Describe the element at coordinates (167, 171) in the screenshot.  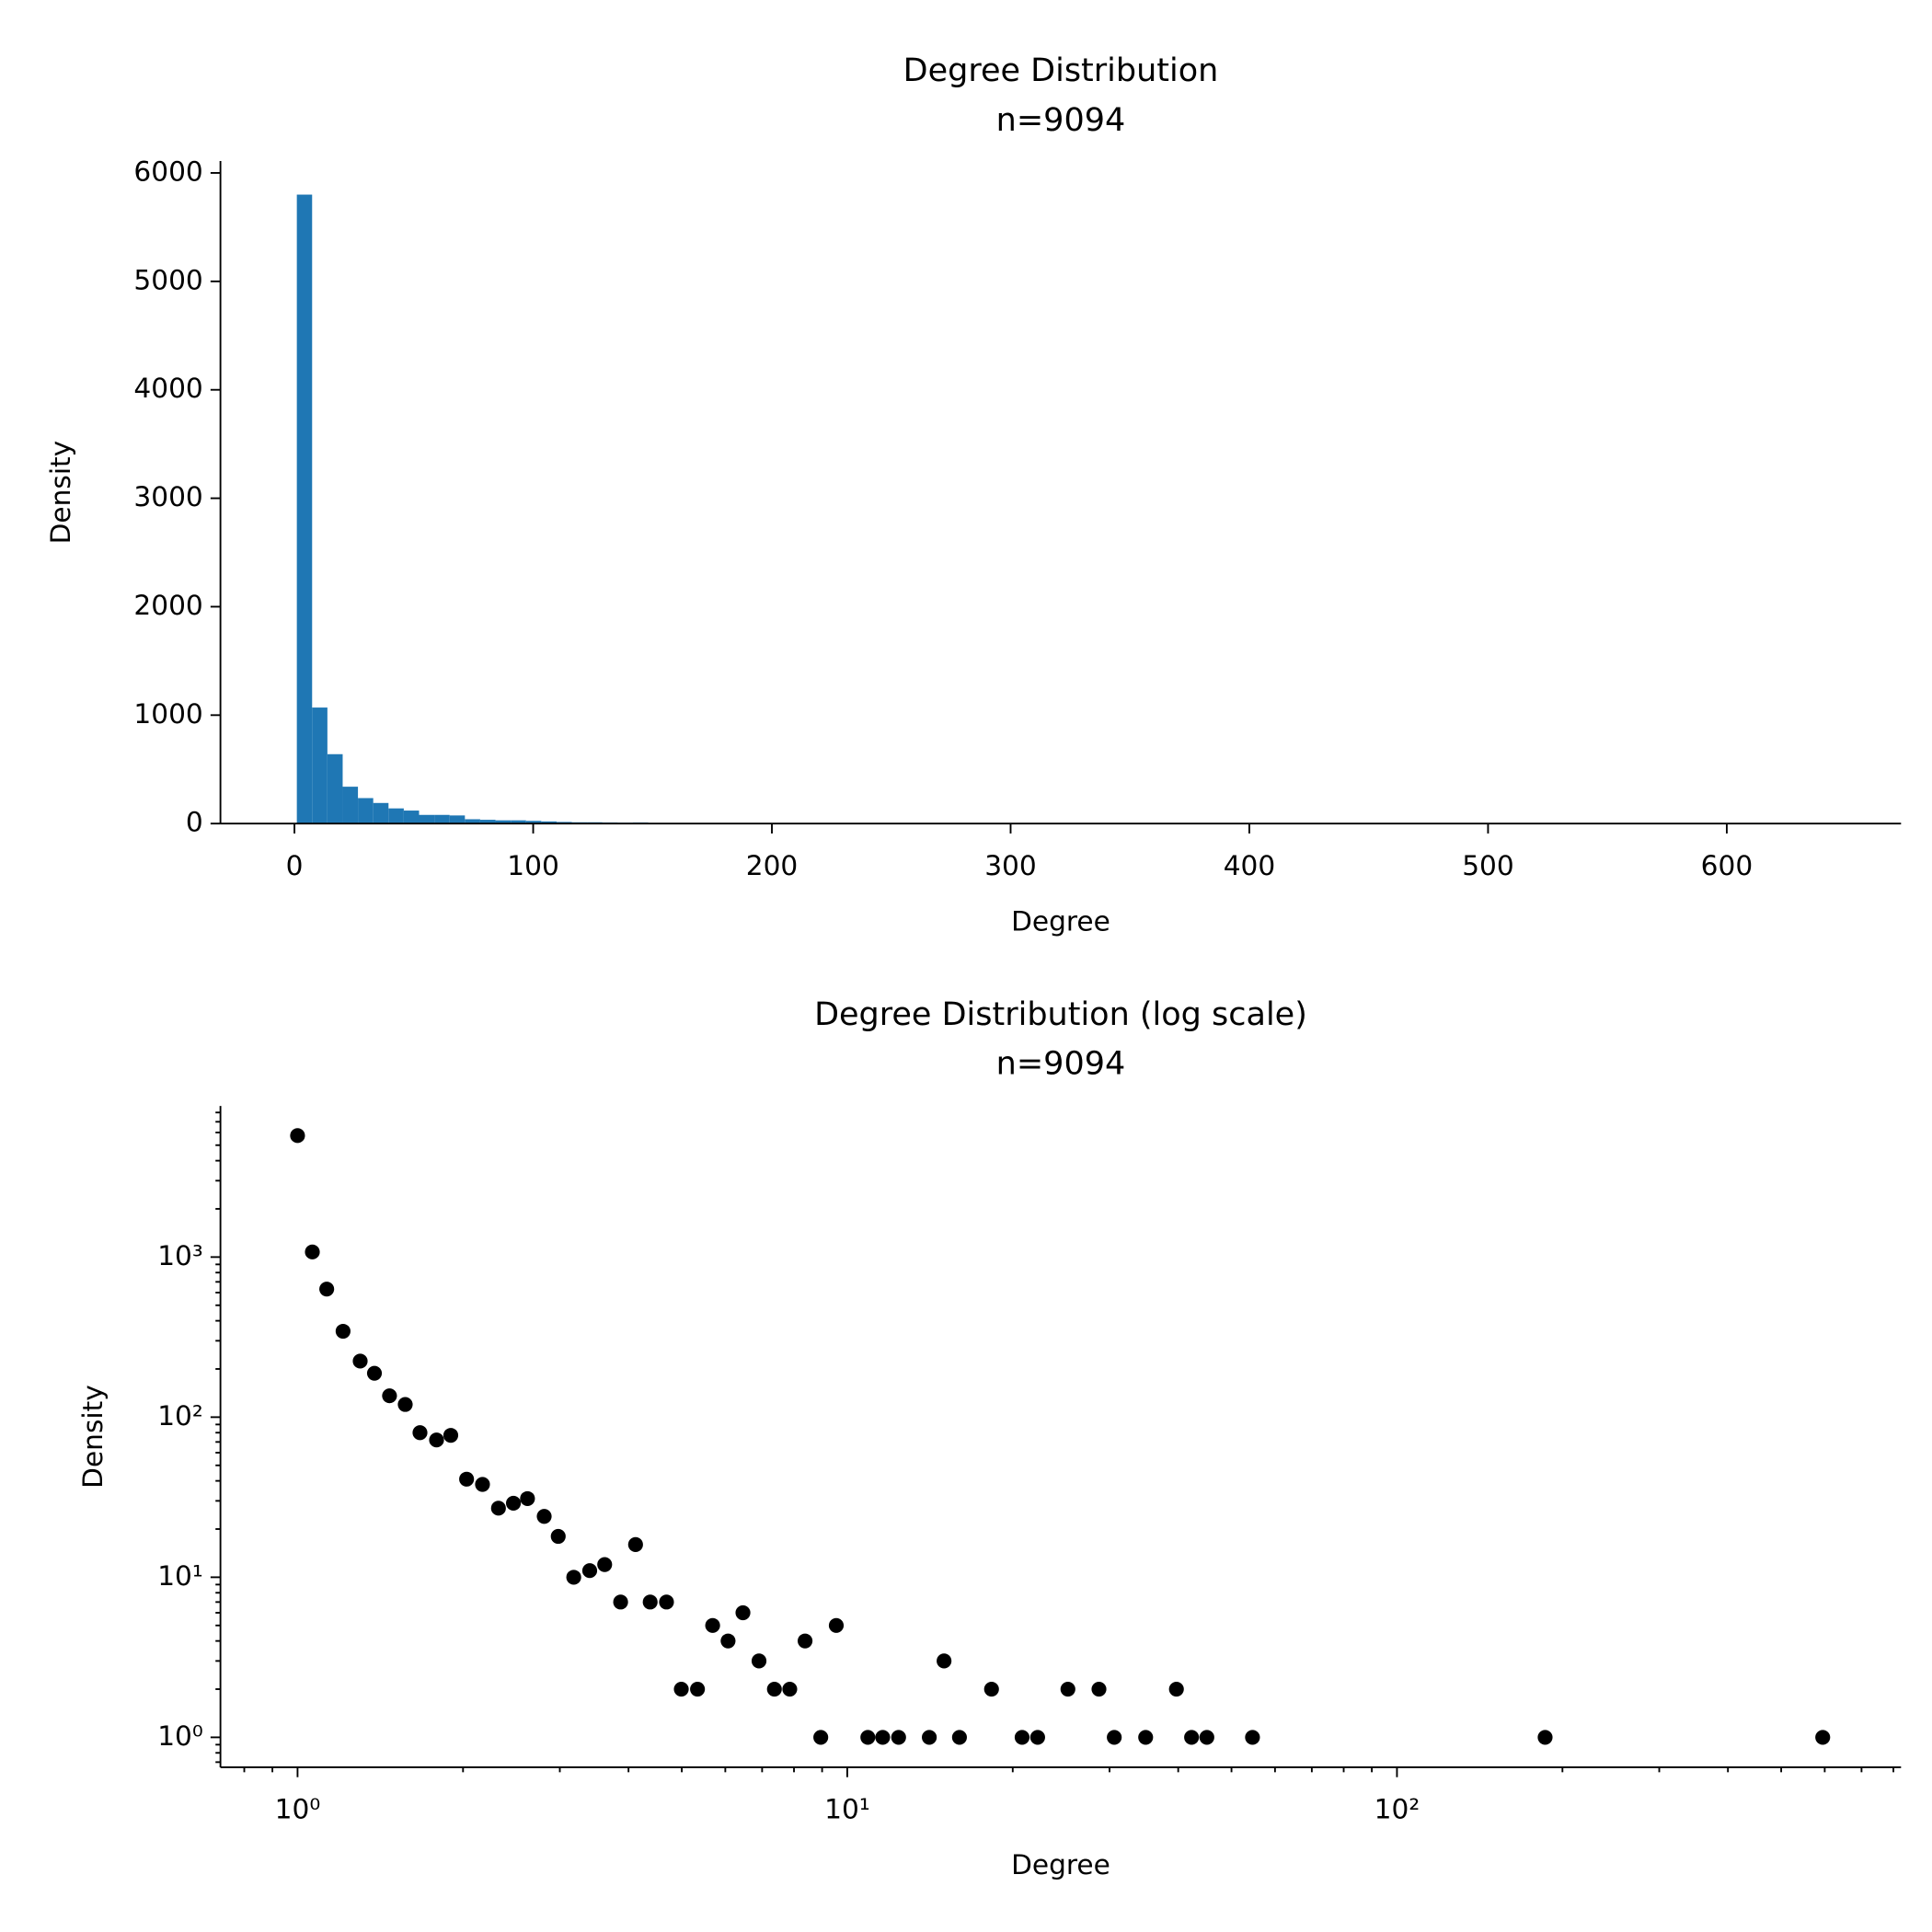
I see `y-tick-label: 6000` at that location.